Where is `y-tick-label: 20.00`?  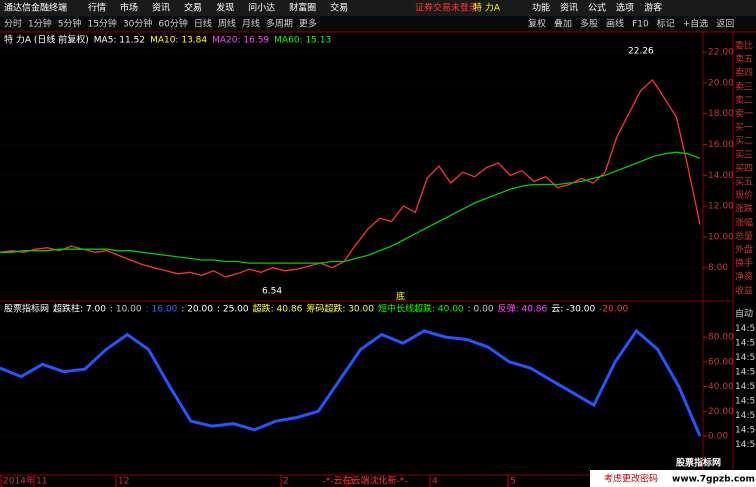 y-tick-label: 20.00 is located at coordinates (721, 412).